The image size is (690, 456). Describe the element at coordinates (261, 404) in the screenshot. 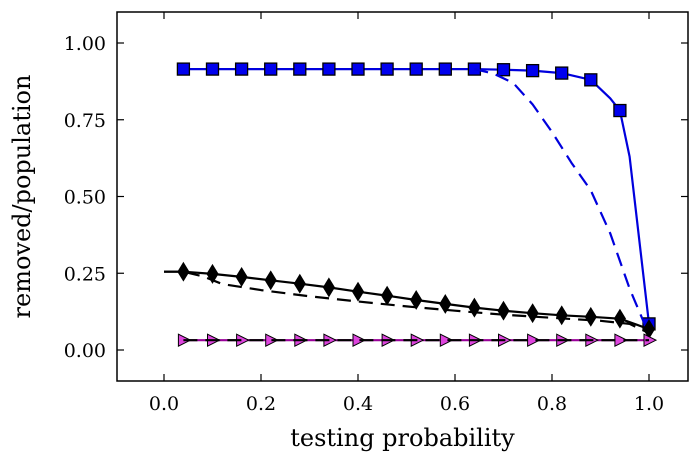

I see `x-tick-label: 0.2` at that location.